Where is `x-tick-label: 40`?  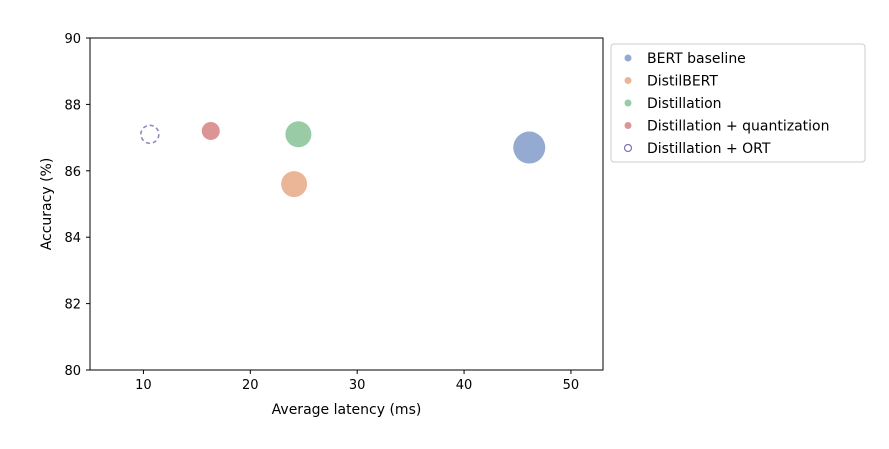
x-tick-label: 40 is located at coordinates (464, 385).